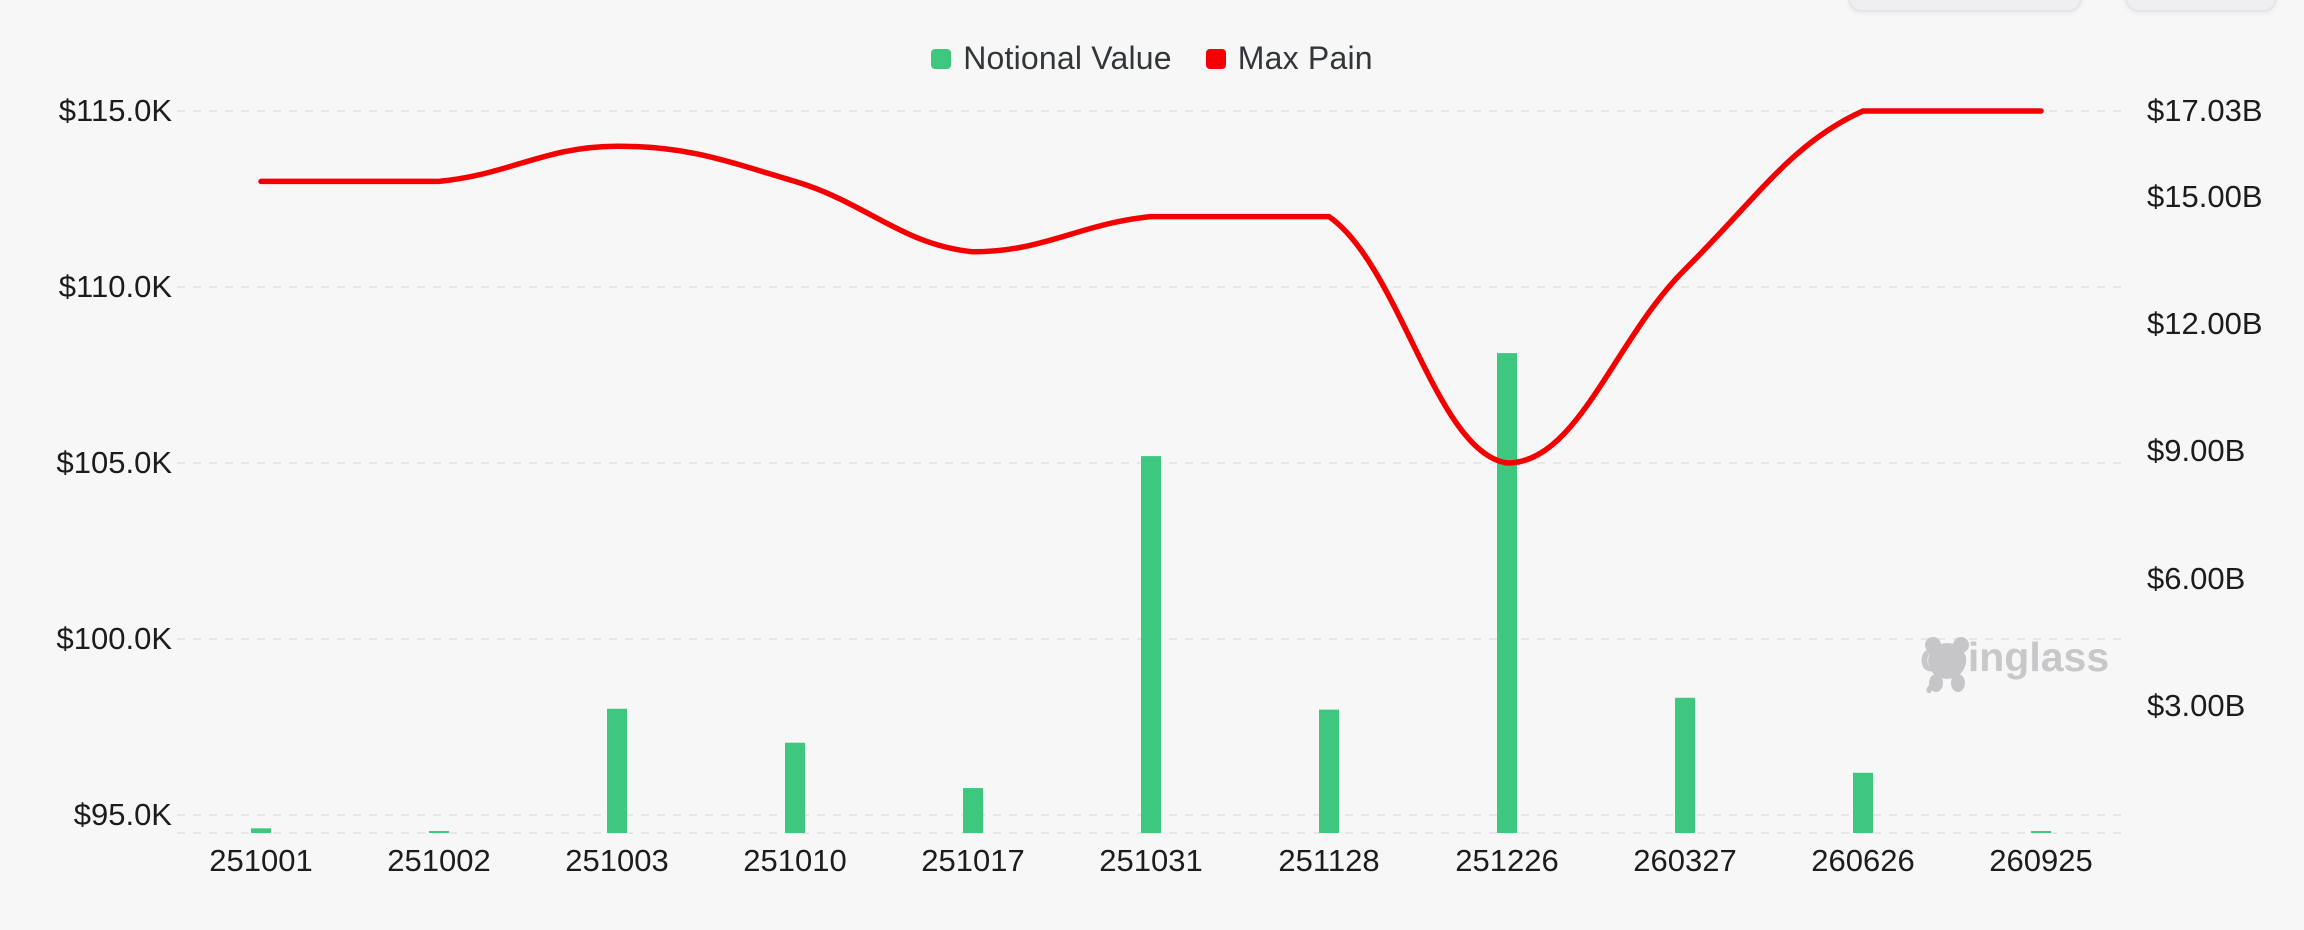  What do you see at coordinates (1305, 58) in the screenshot?
I see `legend-label-max-pain: Max Pain` at bounding box center [1305, 58].